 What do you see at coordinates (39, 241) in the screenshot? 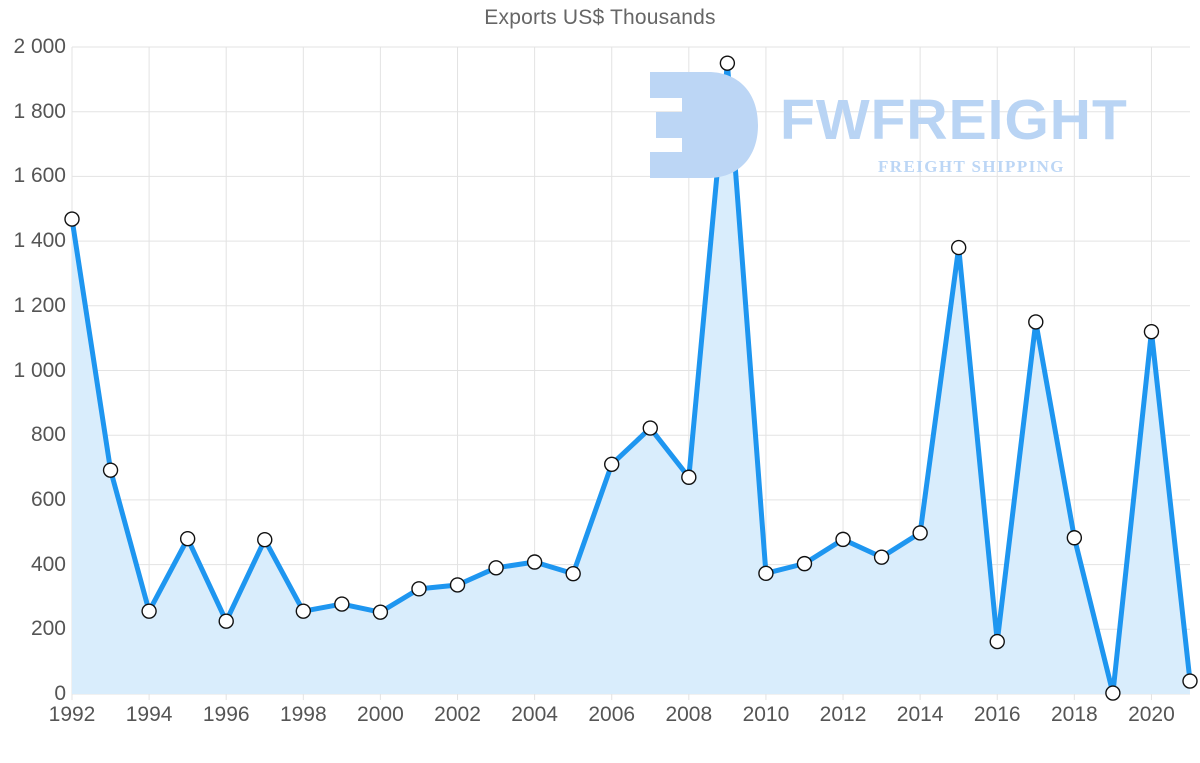
I see `y-axis-tick-label: 1 400` at bounding box center [39, 241].